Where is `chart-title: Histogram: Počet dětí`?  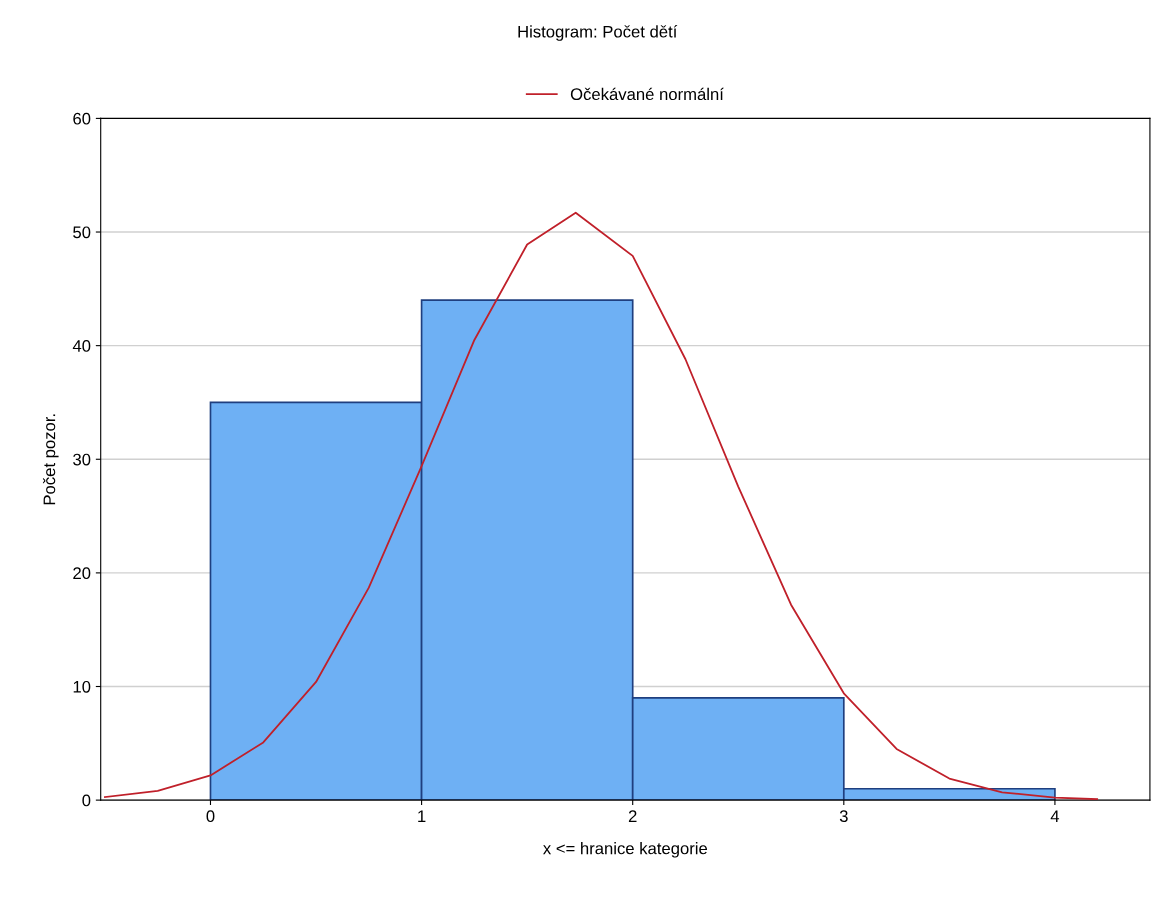 chart-title: Histogram: Počet dětí is located at coordinates (598, 33).